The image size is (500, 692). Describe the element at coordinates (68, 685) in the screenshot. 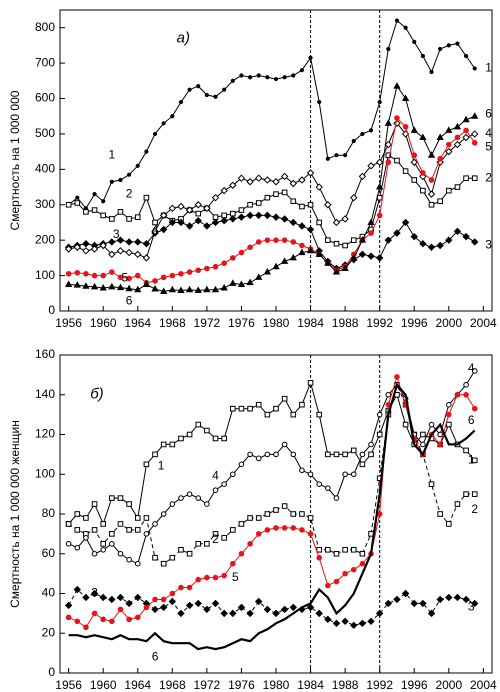

I see `x-tick-label: 1956` at that location.